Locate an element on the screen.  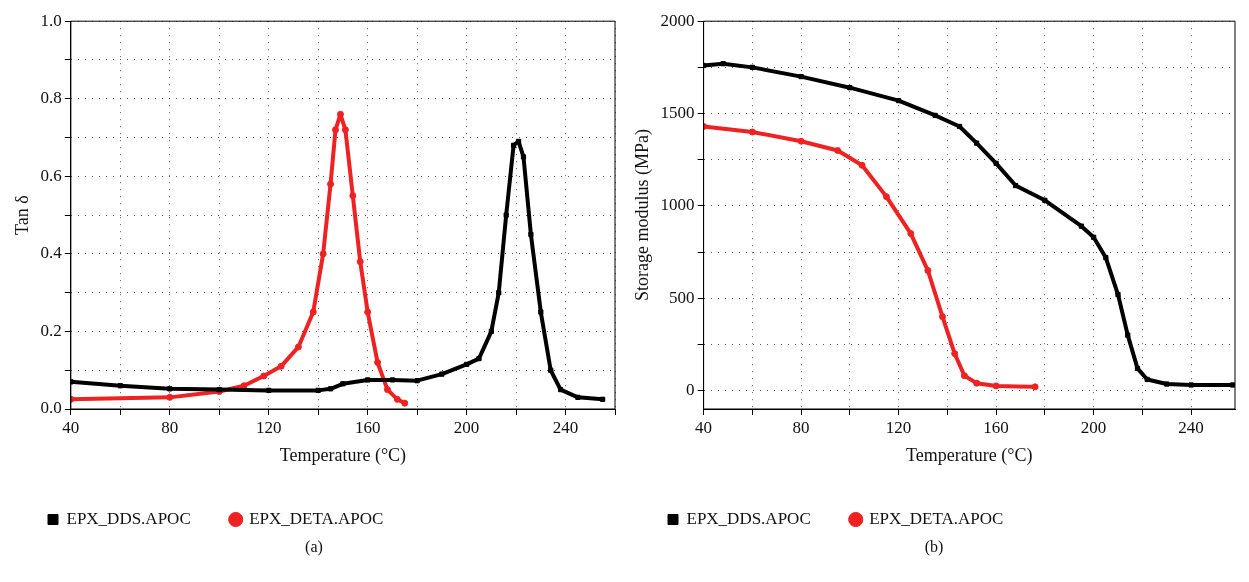
y-tick-label: 0 is located at coordinates (690, 389).